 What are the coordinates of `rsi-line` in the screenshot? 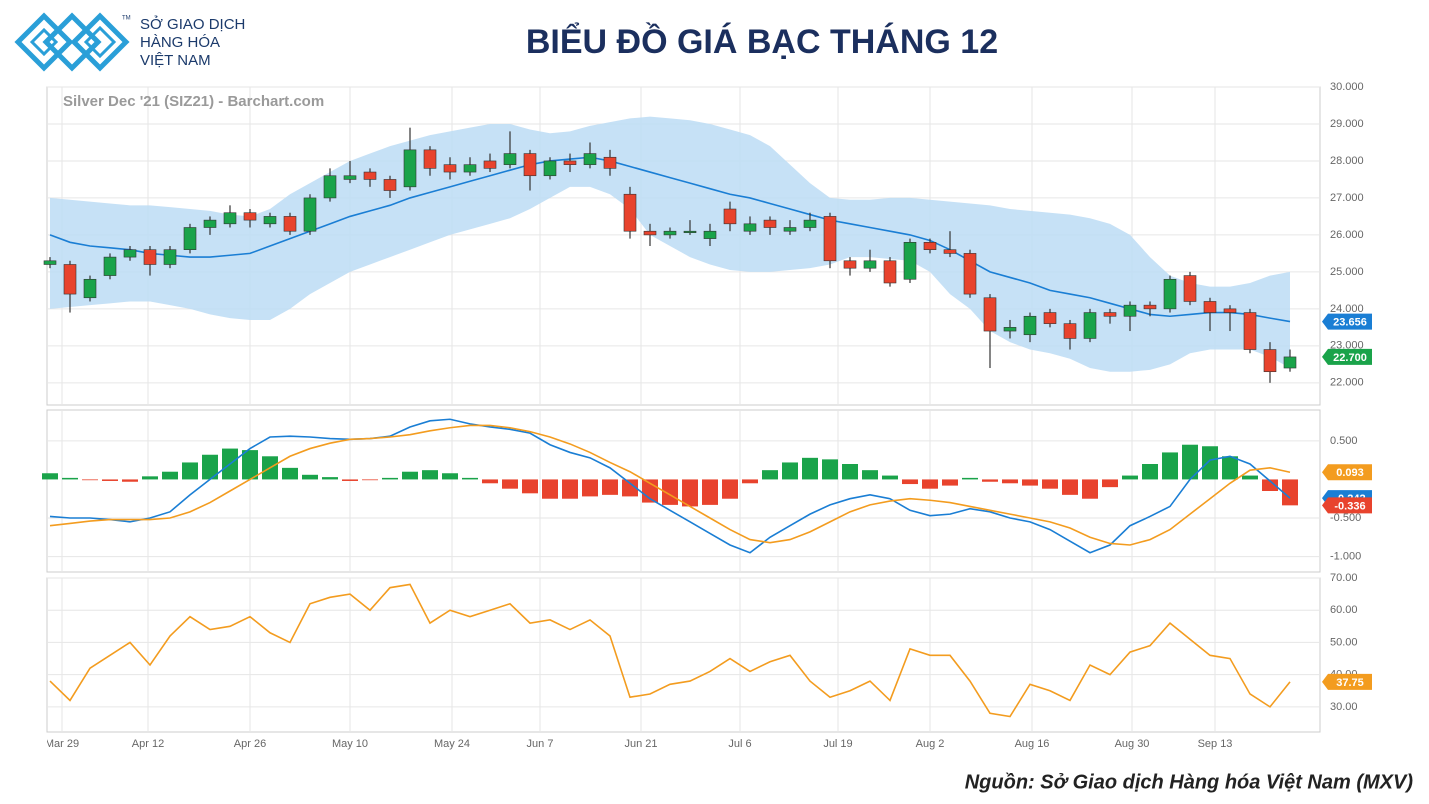 It's located at (670, 650).